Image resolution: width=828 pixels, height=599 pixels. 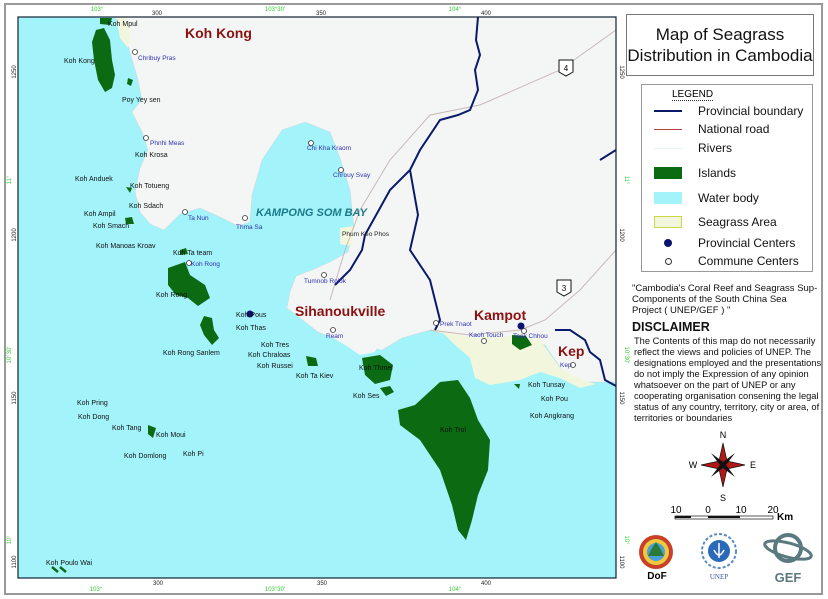 I want to click on provincial-center-sihanoukville, so click(x=250, y=314).